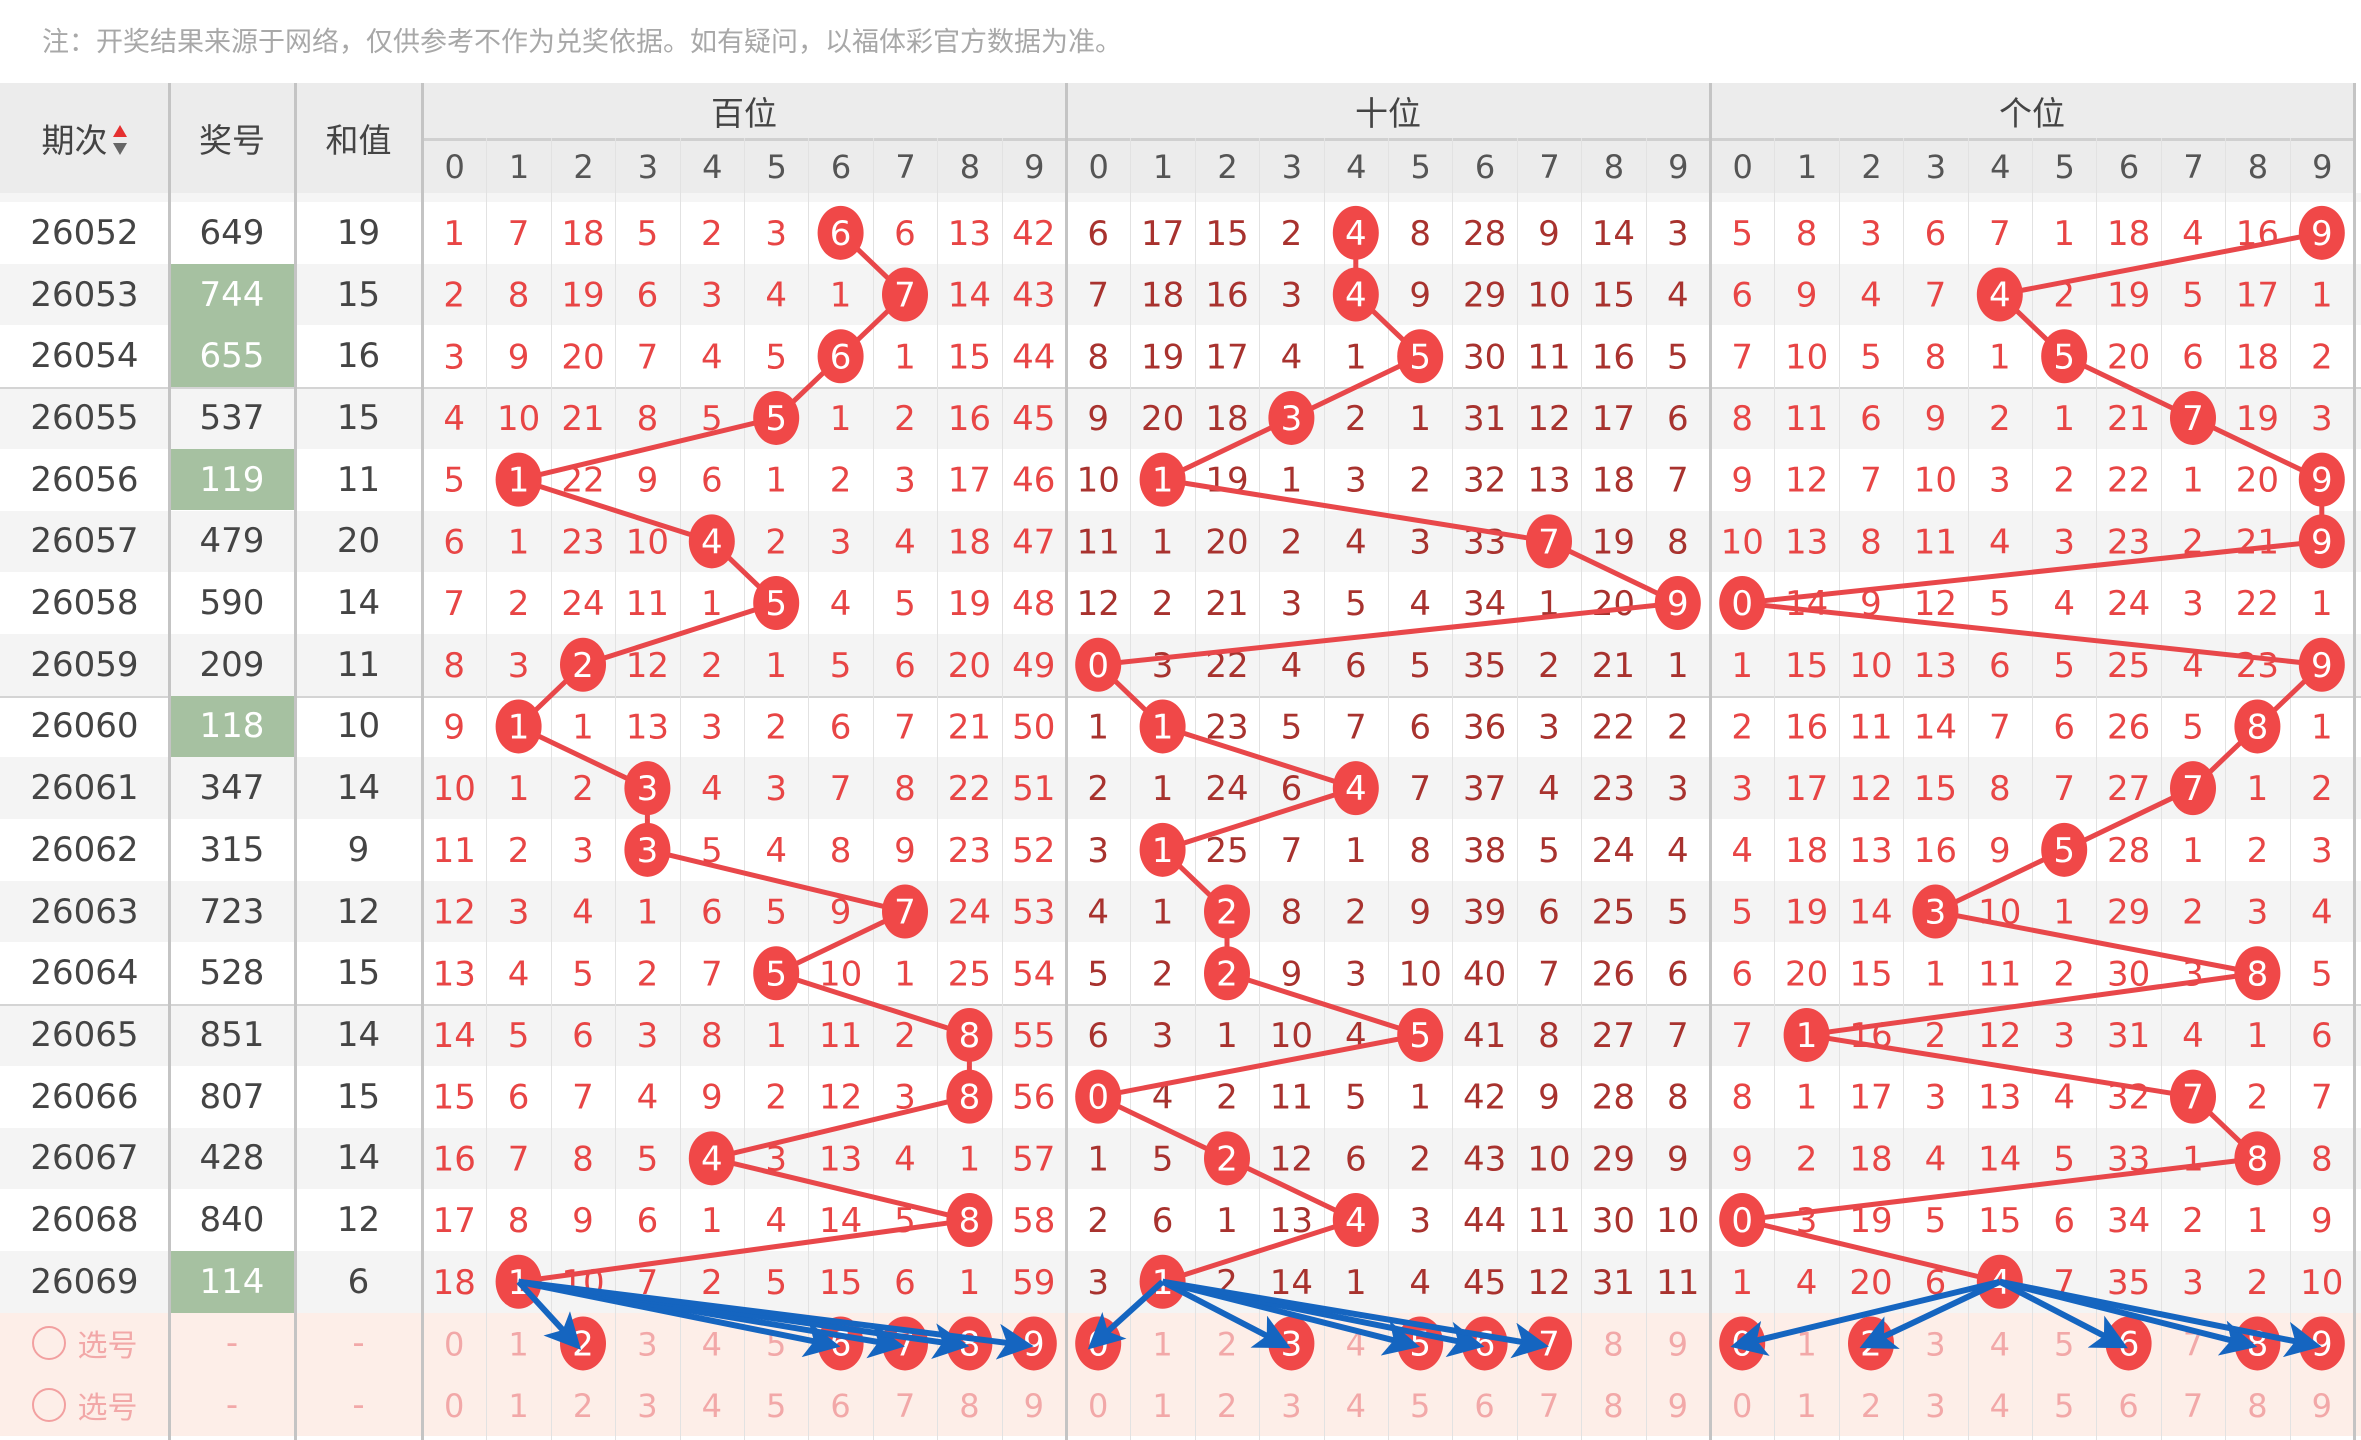  I want to click on omission-count: 50, so click(1033, 727).